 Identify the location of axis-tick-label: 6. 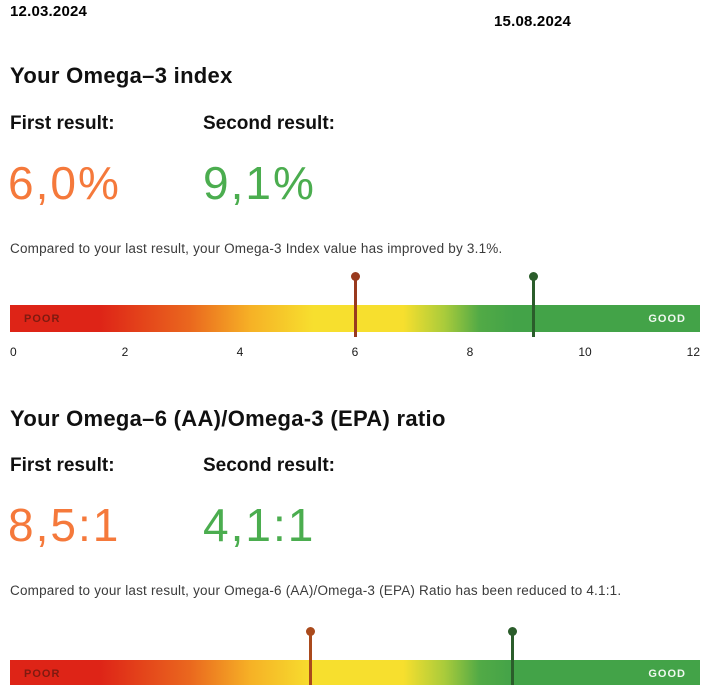
(355, 352).